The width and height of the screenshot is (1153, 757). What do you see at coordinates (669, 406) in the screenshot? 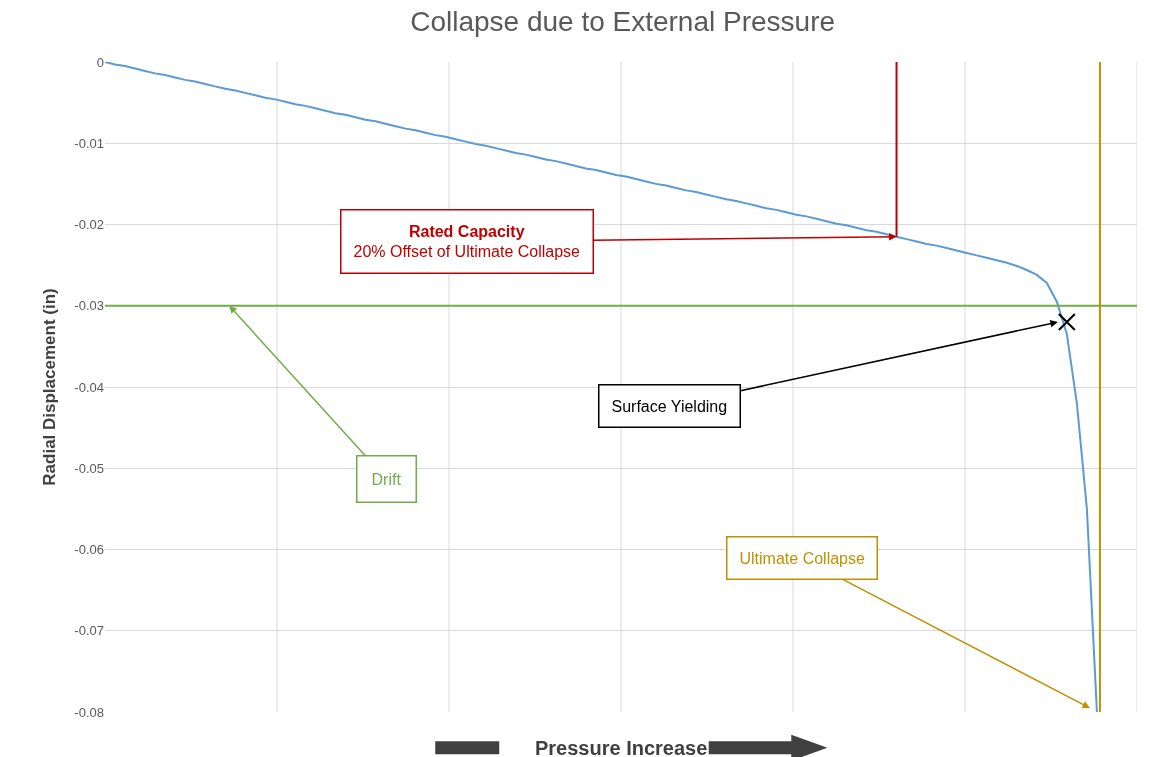
I see `annotation: Surface Yielding` at bounding box center [669, 406].